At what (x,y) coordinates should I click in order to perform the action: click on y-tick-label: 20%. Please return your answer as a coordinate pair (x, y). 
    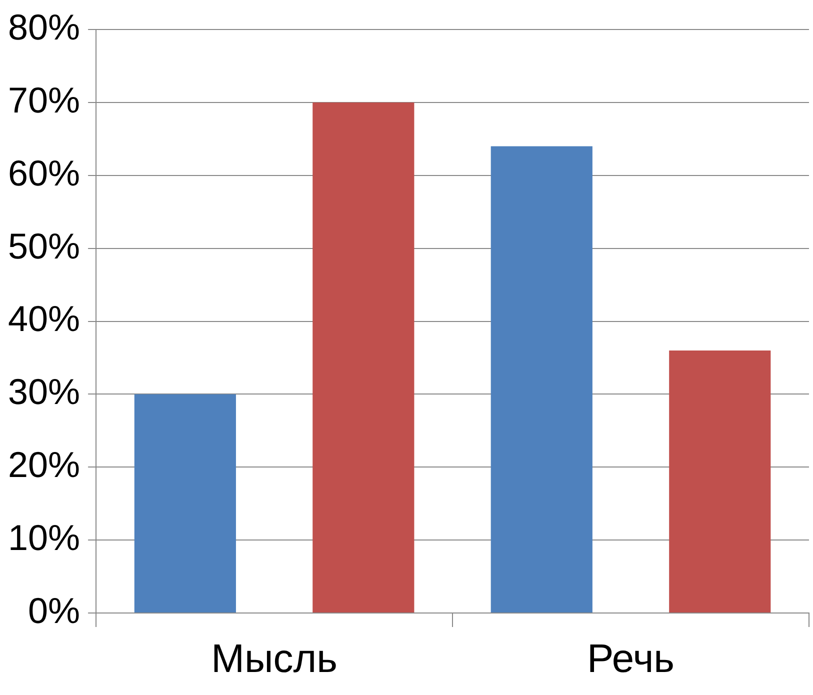
    Looking at the image, I should click on (44, 465).